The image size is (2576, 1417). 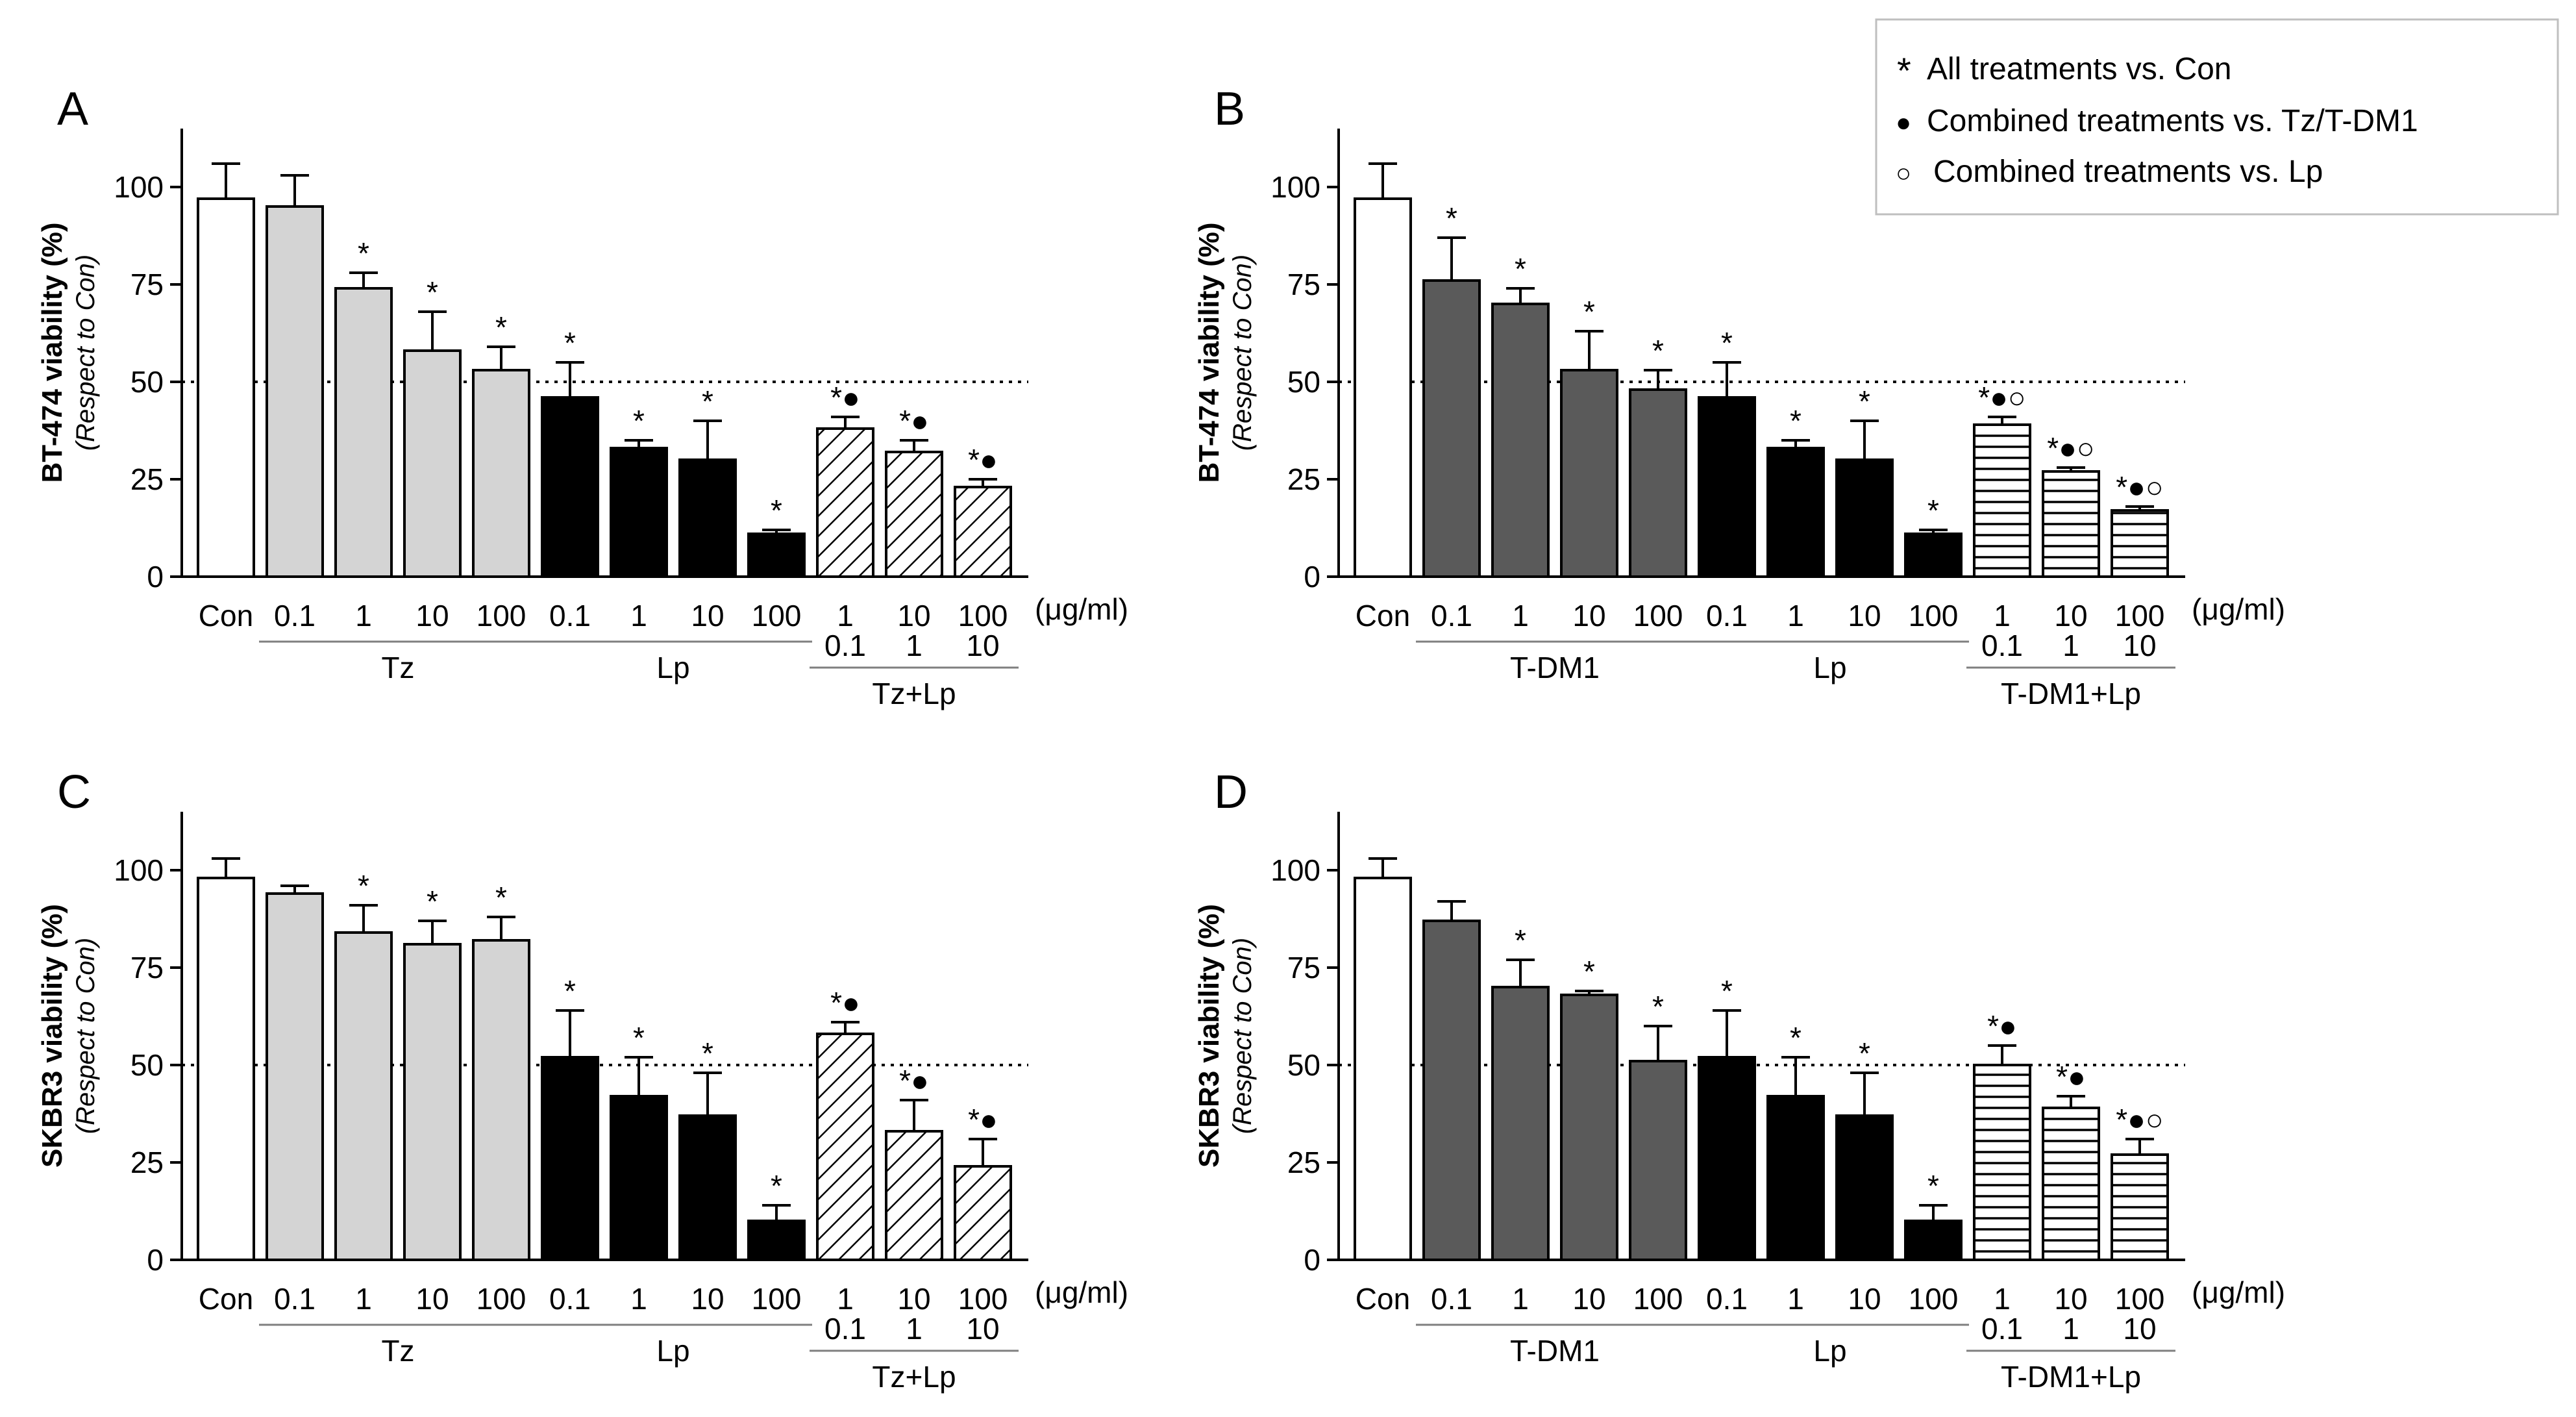 What do you see at coordinates (1303, 1065) in the screenshot?
I see `y-tick-label: 50` at bounding box center [1303, 1065].